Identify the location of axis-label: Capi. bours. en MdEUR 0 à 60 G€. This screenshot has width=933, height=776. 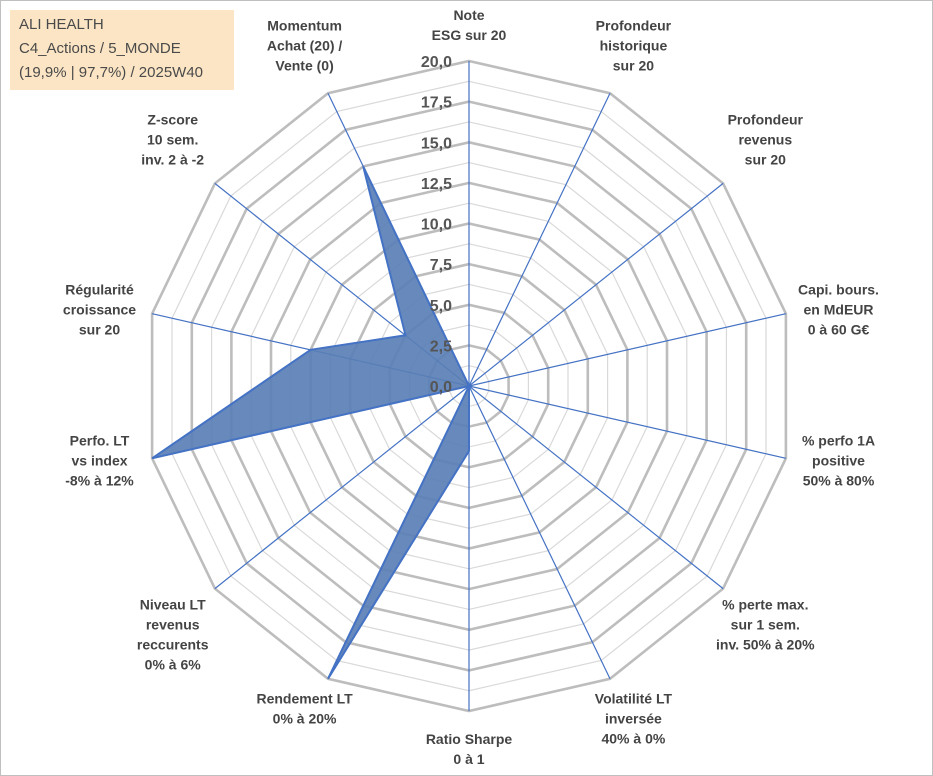
(838, 310).